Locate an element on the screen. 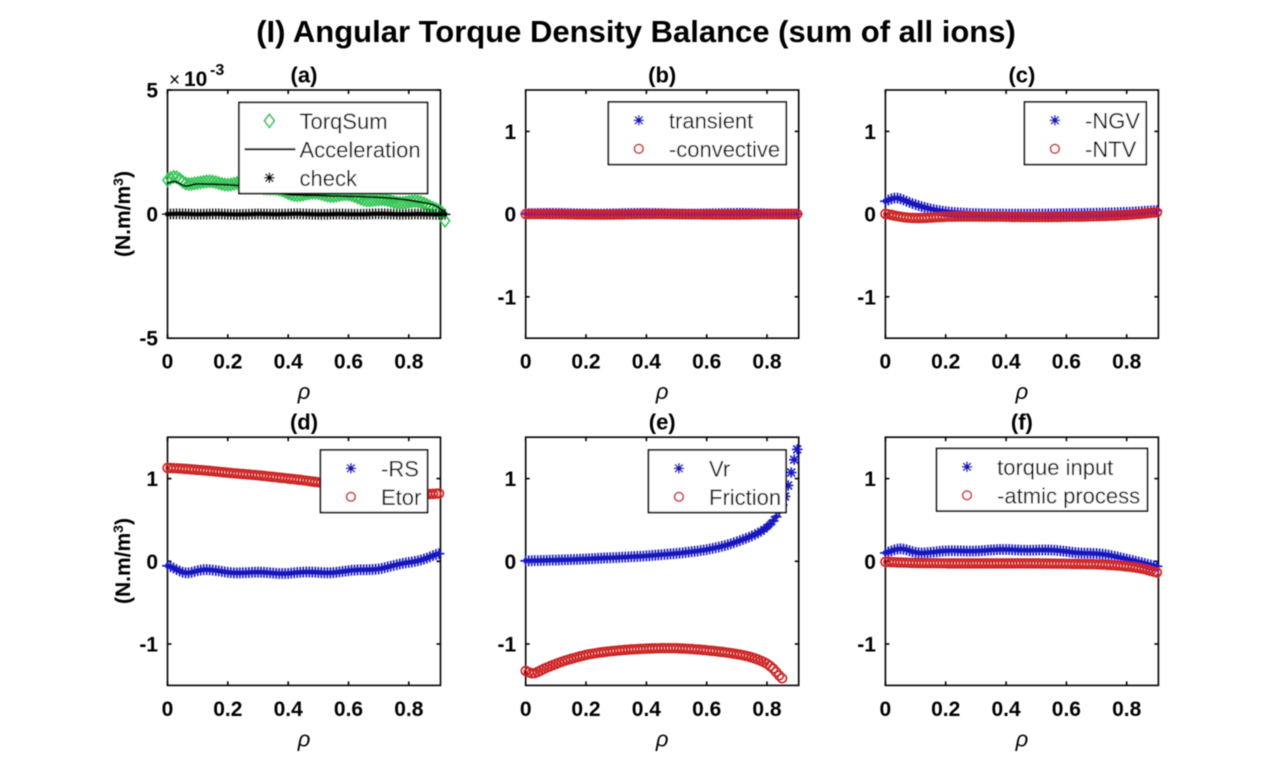  svg-text: (e) is located at coordinates (662, 422).